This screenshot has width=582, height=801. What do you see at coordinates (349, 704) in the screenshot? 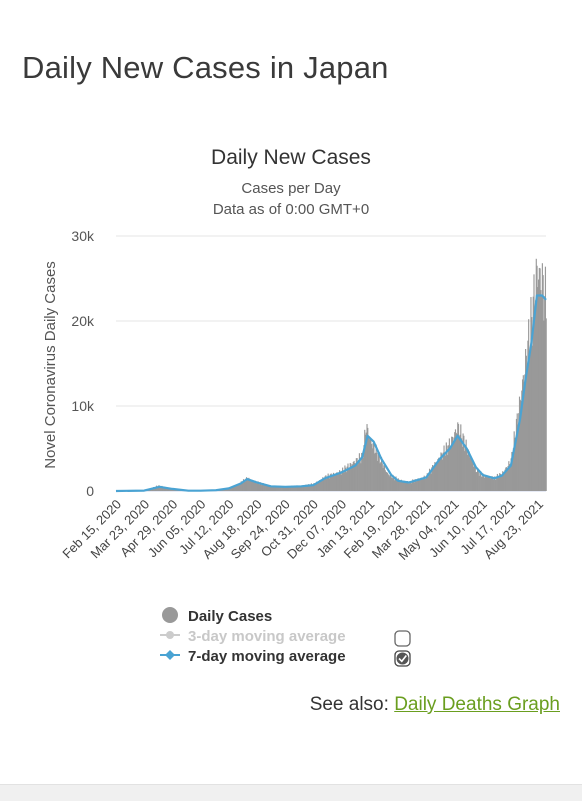
I see `see-also-prefix: See also:` at bounding box center [349, 704].